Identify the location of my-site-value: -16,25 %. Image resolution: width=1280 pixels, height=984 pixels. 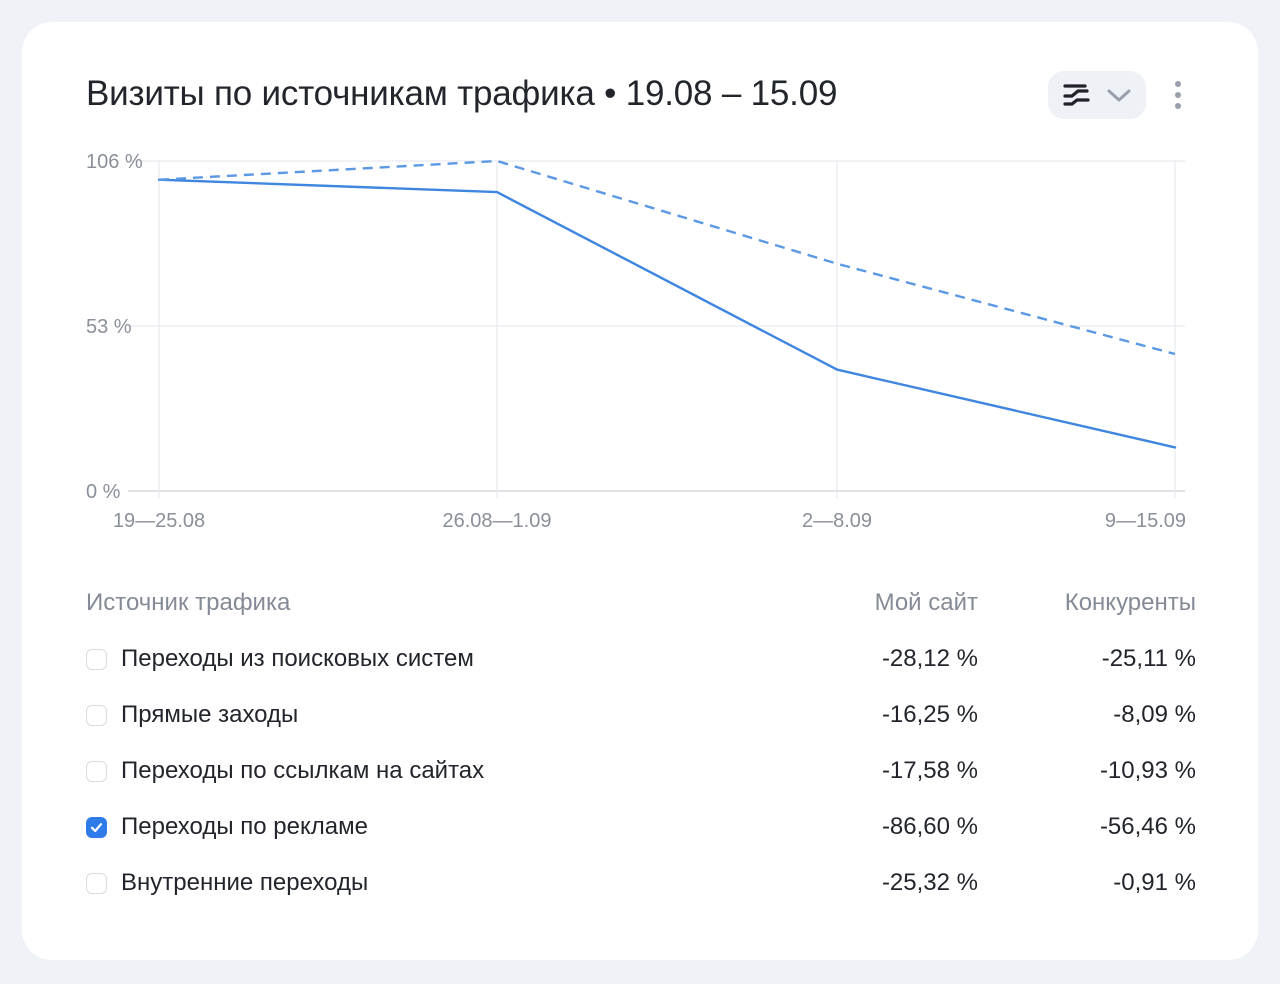
(929, 714).